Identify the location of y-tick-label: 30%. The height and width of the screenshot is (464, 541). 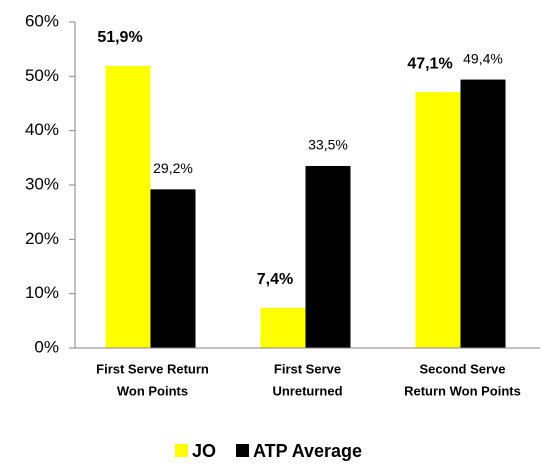
(42, 183).